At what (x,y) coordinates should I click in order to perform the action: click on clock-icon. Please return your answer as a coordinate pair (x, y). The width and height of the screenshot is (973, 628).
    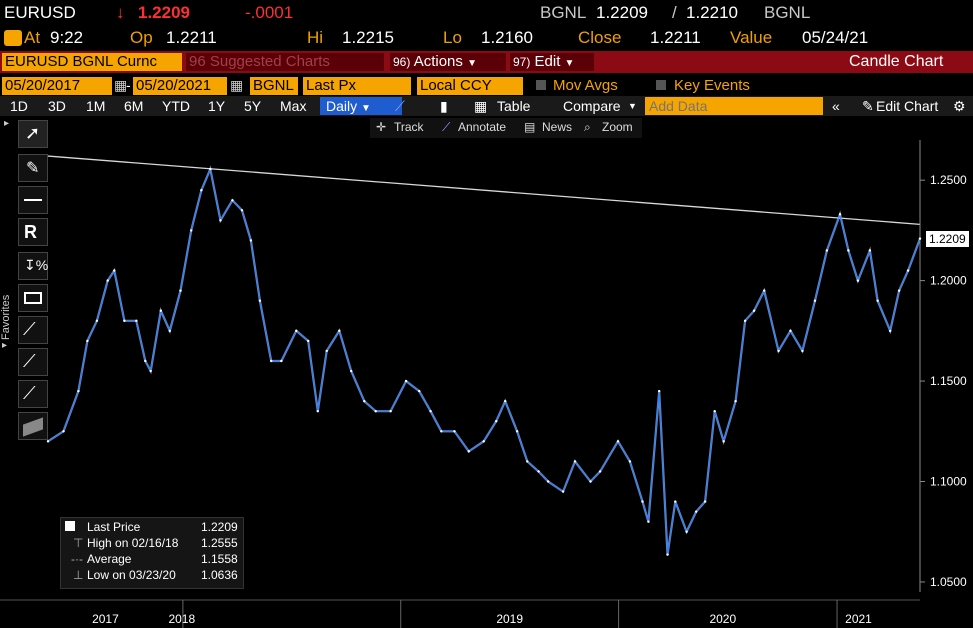
    Looking at the image, I should click on (13, 38).